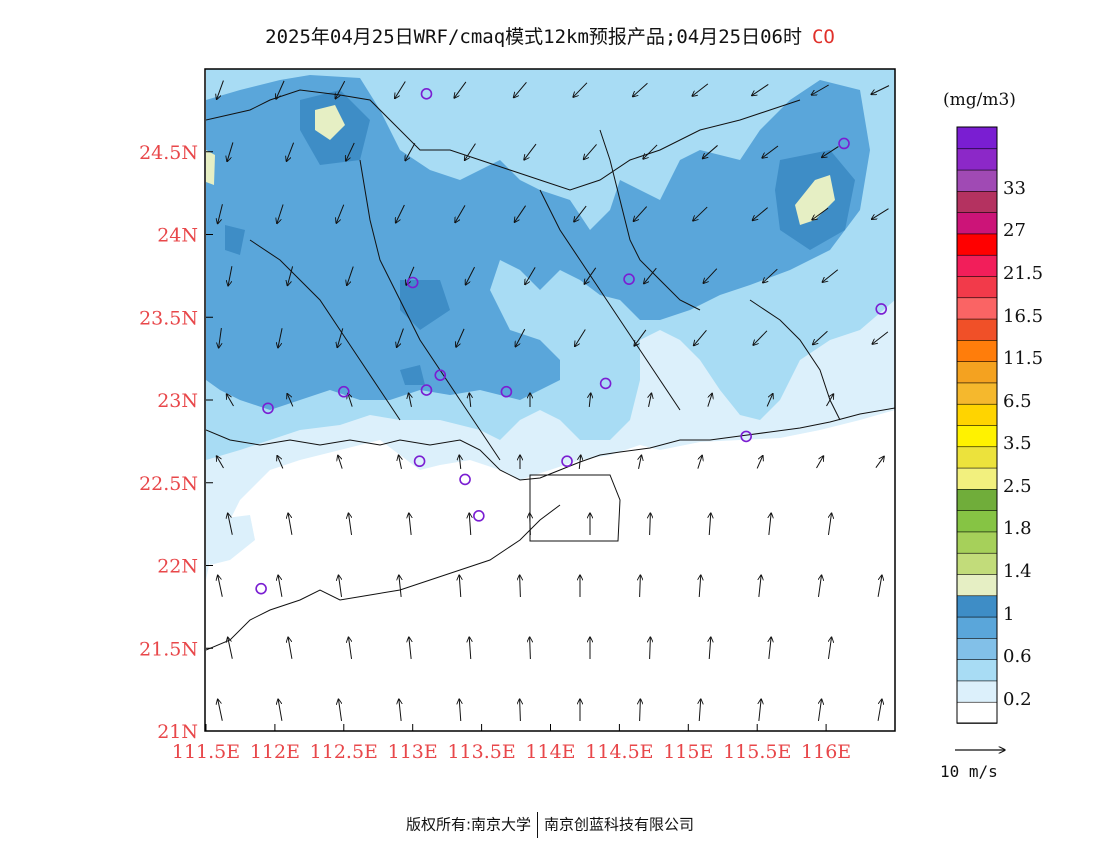  What do you see at coordinates (168, 649) in the screenshot?
I see `lat-tick-label: 21.5N` at bounding box center [168, 649].